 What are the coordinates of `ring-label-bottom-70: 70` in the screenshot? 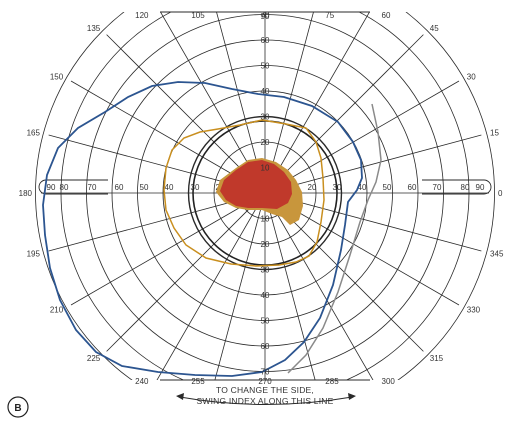 It's located at (265, 372).